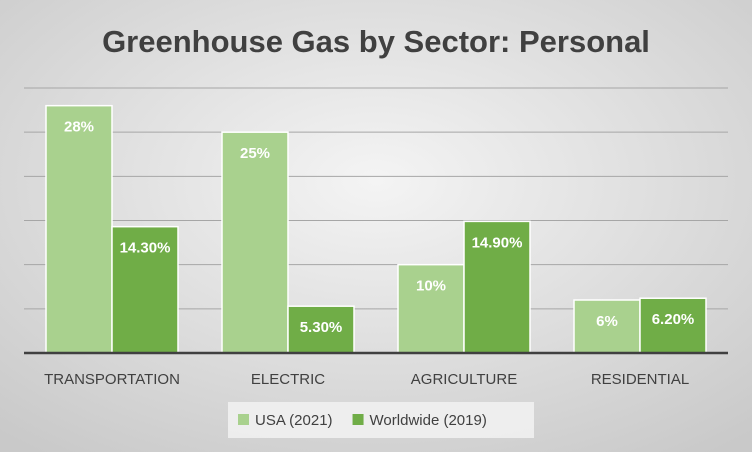 This screenshot has width=752, height=452. I want to click on data-label: 5.30%, so click(321, 327).